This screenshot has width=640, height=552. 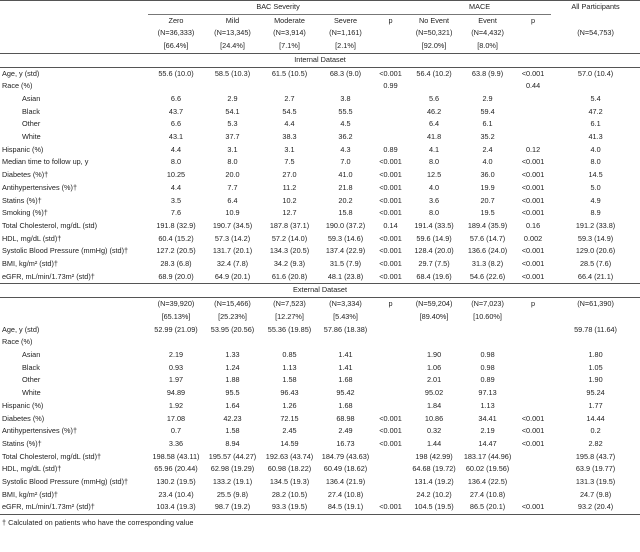 What do you see at coordinates (345, 329) in the screenshot?
I see `cell: 57.86 (18.38)` at bounding box center [345, 329].